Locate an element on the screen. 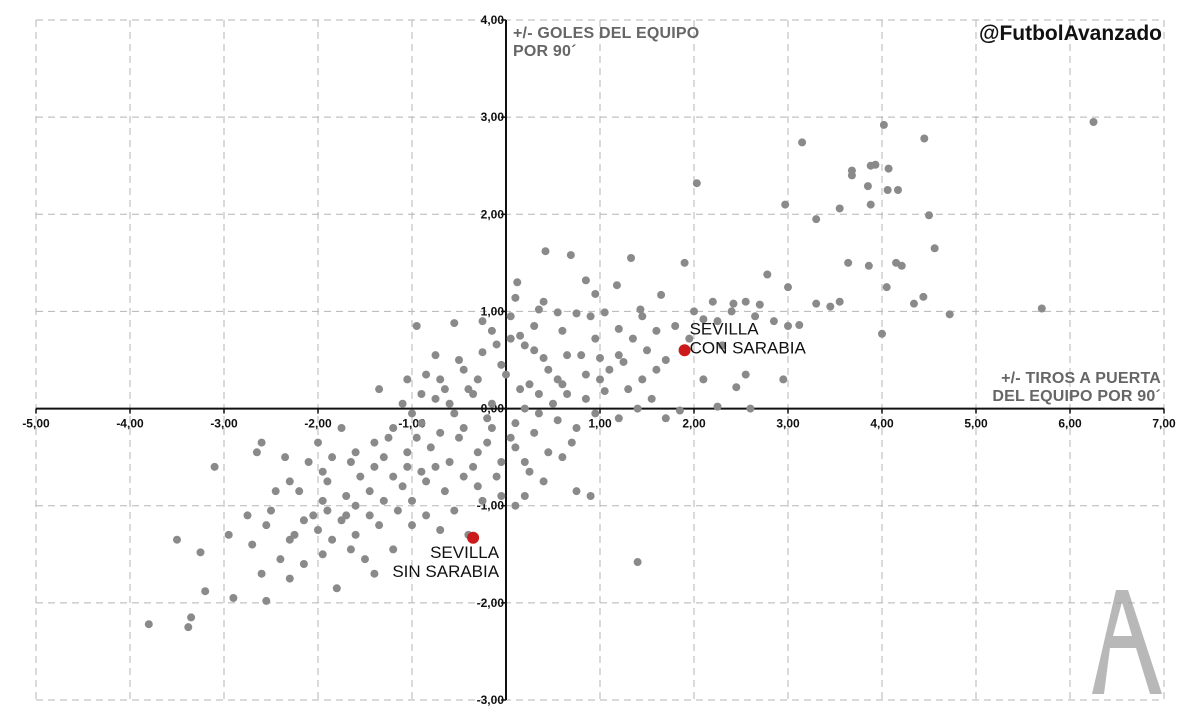  x-axis-title-line-1: +/- TIROS A PUERTA is located at coordinates (1081, 378).